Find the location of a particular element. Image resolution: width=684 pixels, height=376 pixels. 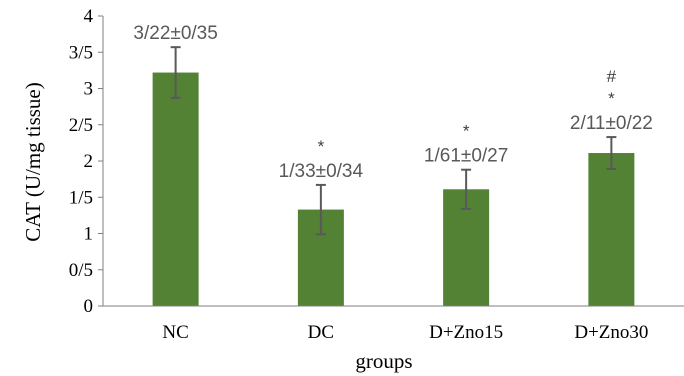

y-tick-label: 4 is located at coordinates (89, 16).